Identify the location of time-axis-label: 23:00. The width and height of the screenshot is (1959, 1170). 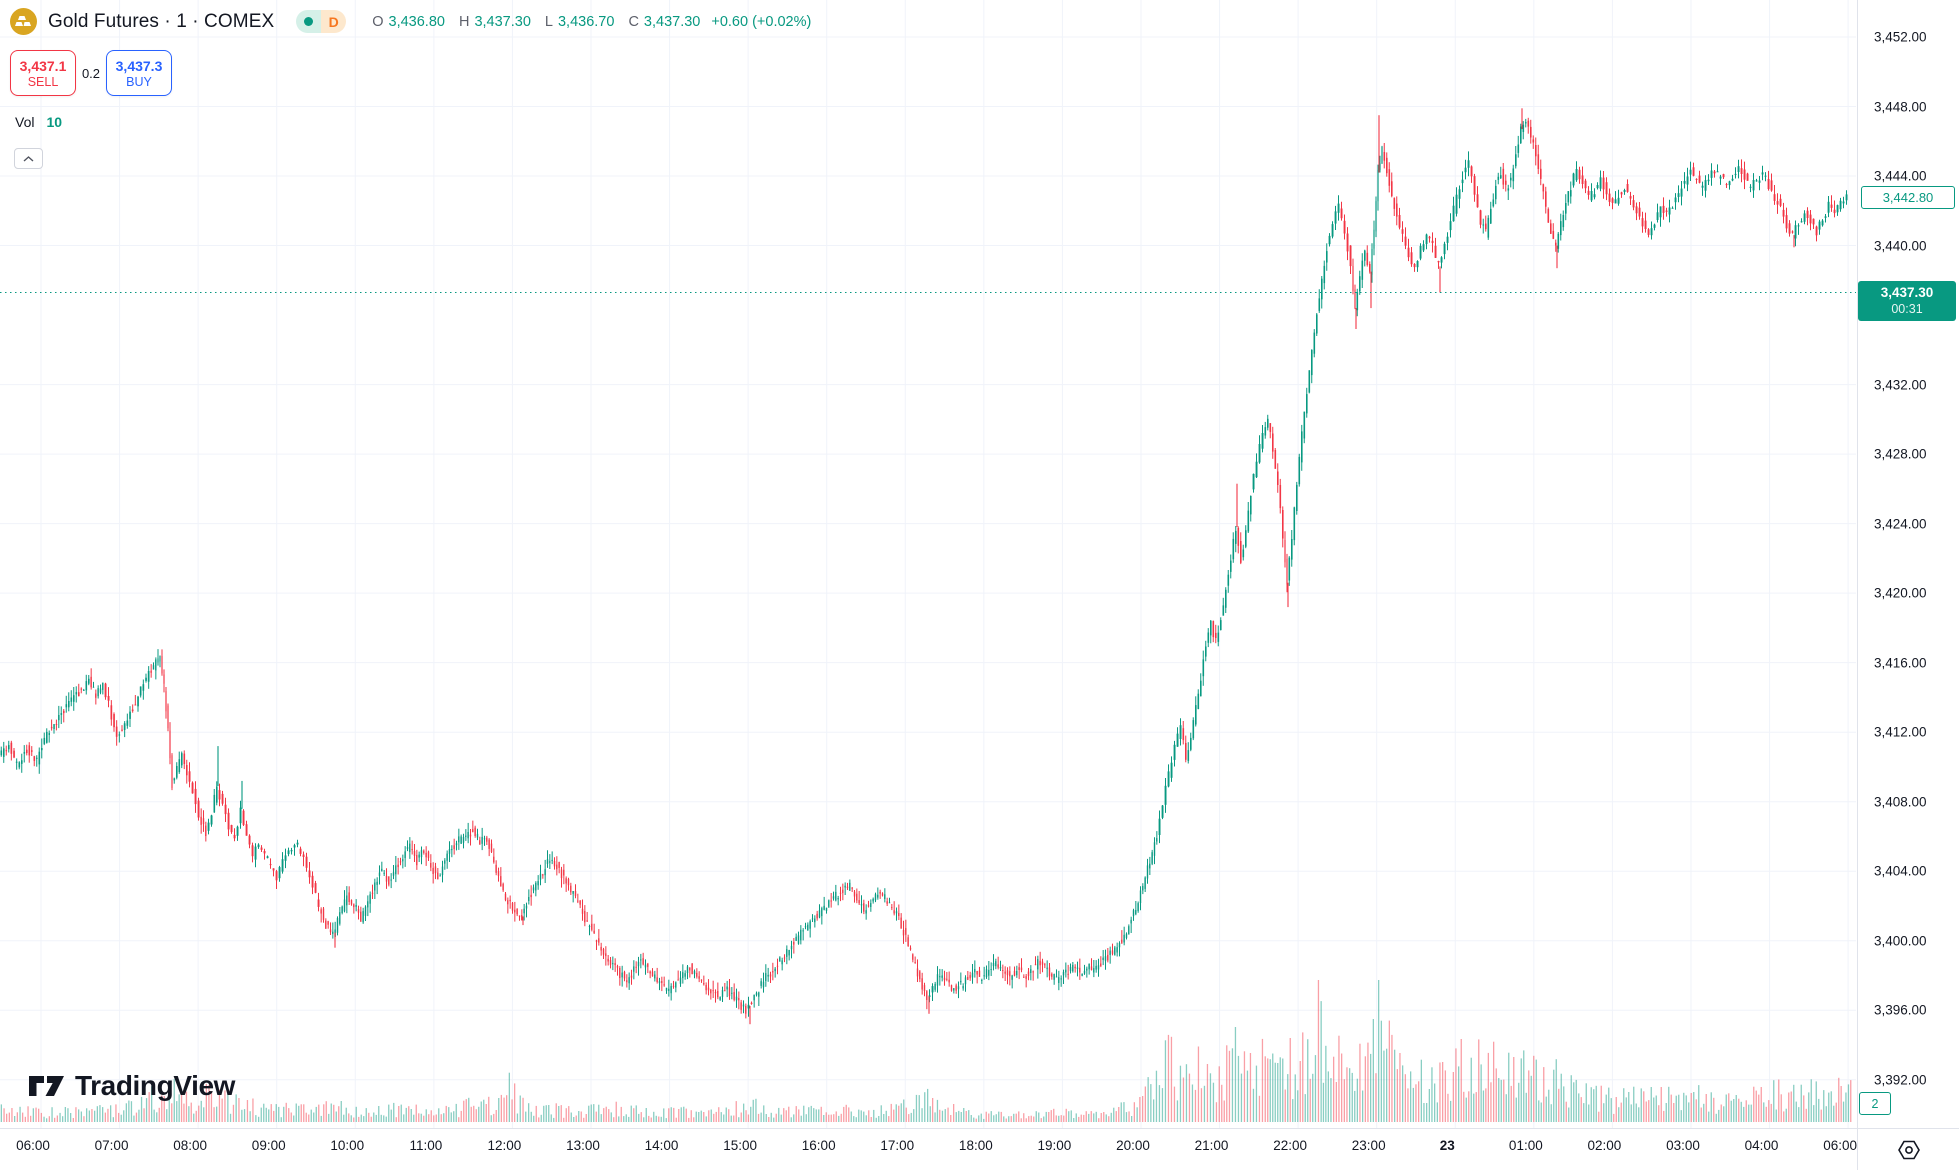
(1368, 1145).